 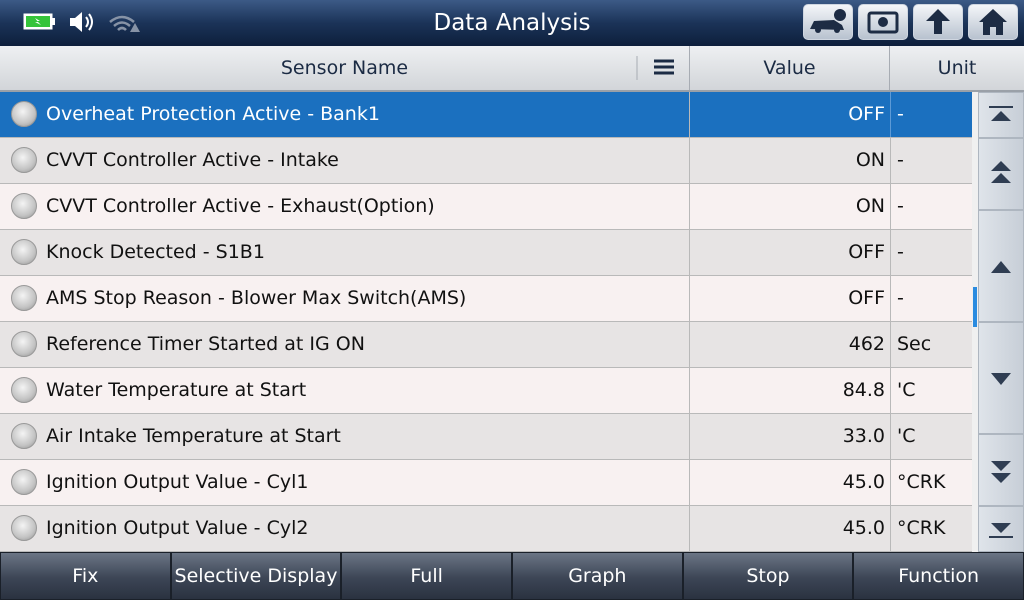 What do you see at coordinates (486, 483) in the screenshot?
I see `table-row: Ignition Output Value - Cyl1 45.0 °CRK` at bounding box center [486, 483].